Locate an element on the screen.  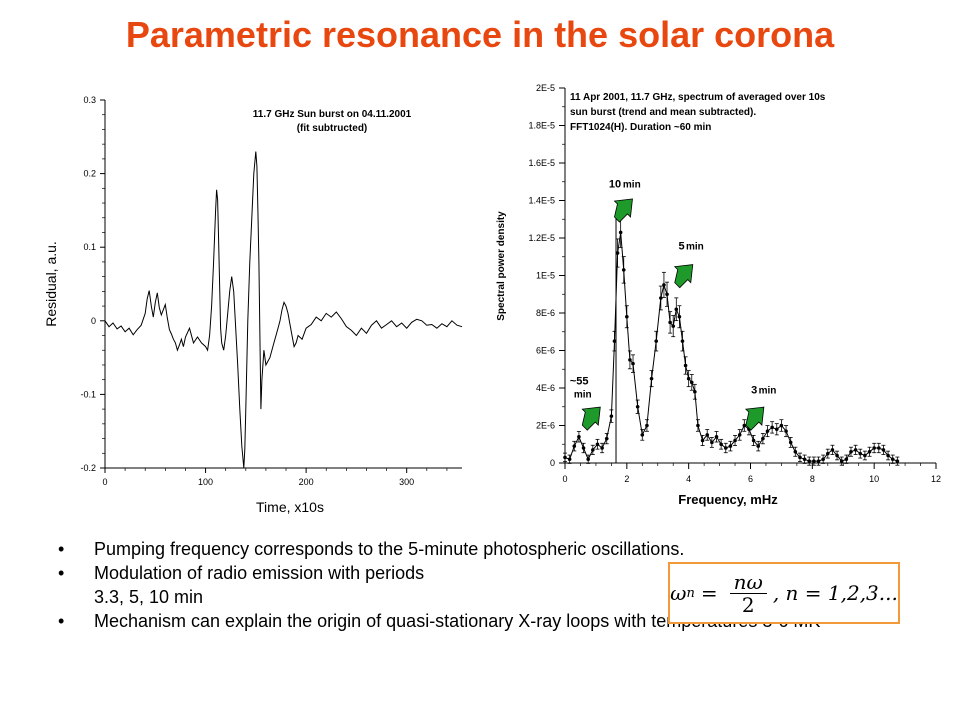
y-tick-label: 8E-6 is located at coordinates (545, 313).